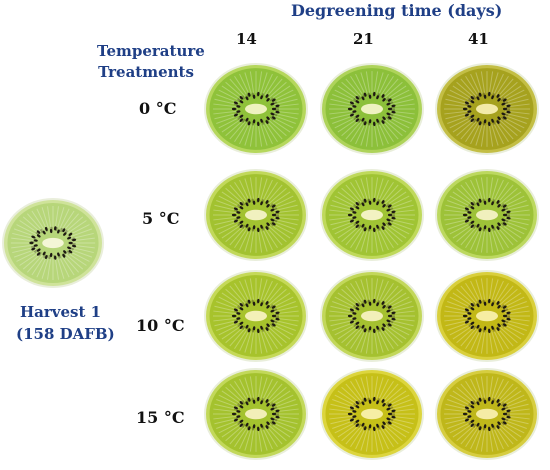 The width and height of the screenshot is (550, 470). Describe the element at coordinates (478, 39) in the screenshot. I see `day-label-41: 41` at that location.